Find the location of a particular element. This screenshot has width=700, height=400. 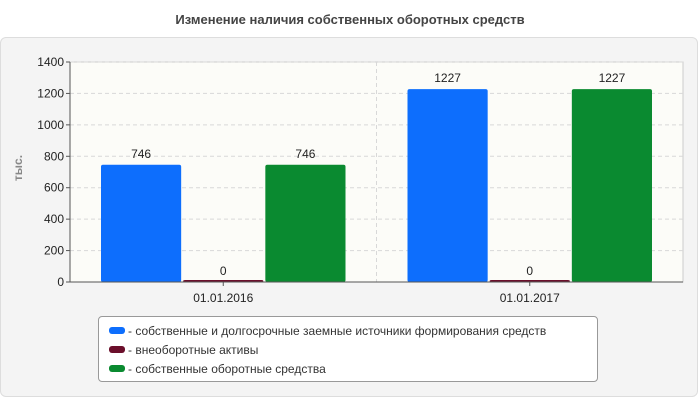

x-tick-label: 01.01.2017 is located at coordinates (530, 298).